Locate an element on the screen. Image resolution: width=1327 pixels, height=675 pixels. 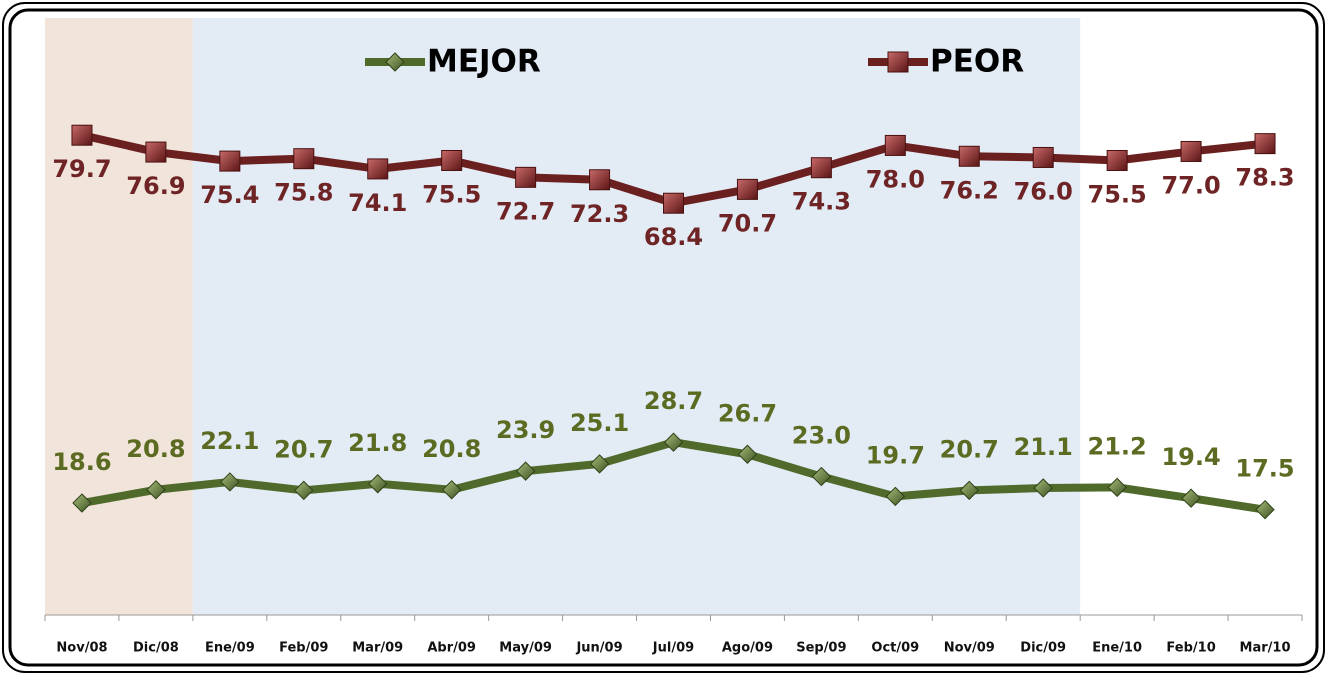
x-tick-label: Abr/09 is located at coordinates (451, 648).